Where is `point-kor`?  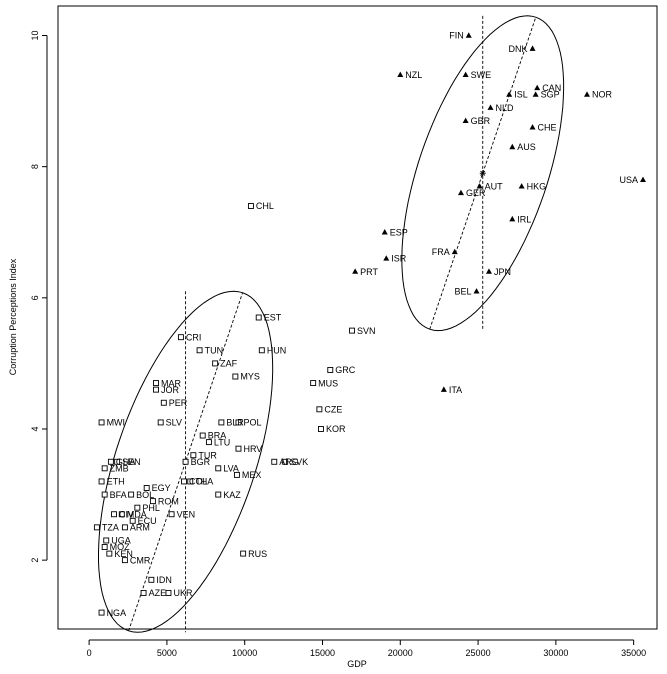
point-kor is located at coordinates (320, 429).